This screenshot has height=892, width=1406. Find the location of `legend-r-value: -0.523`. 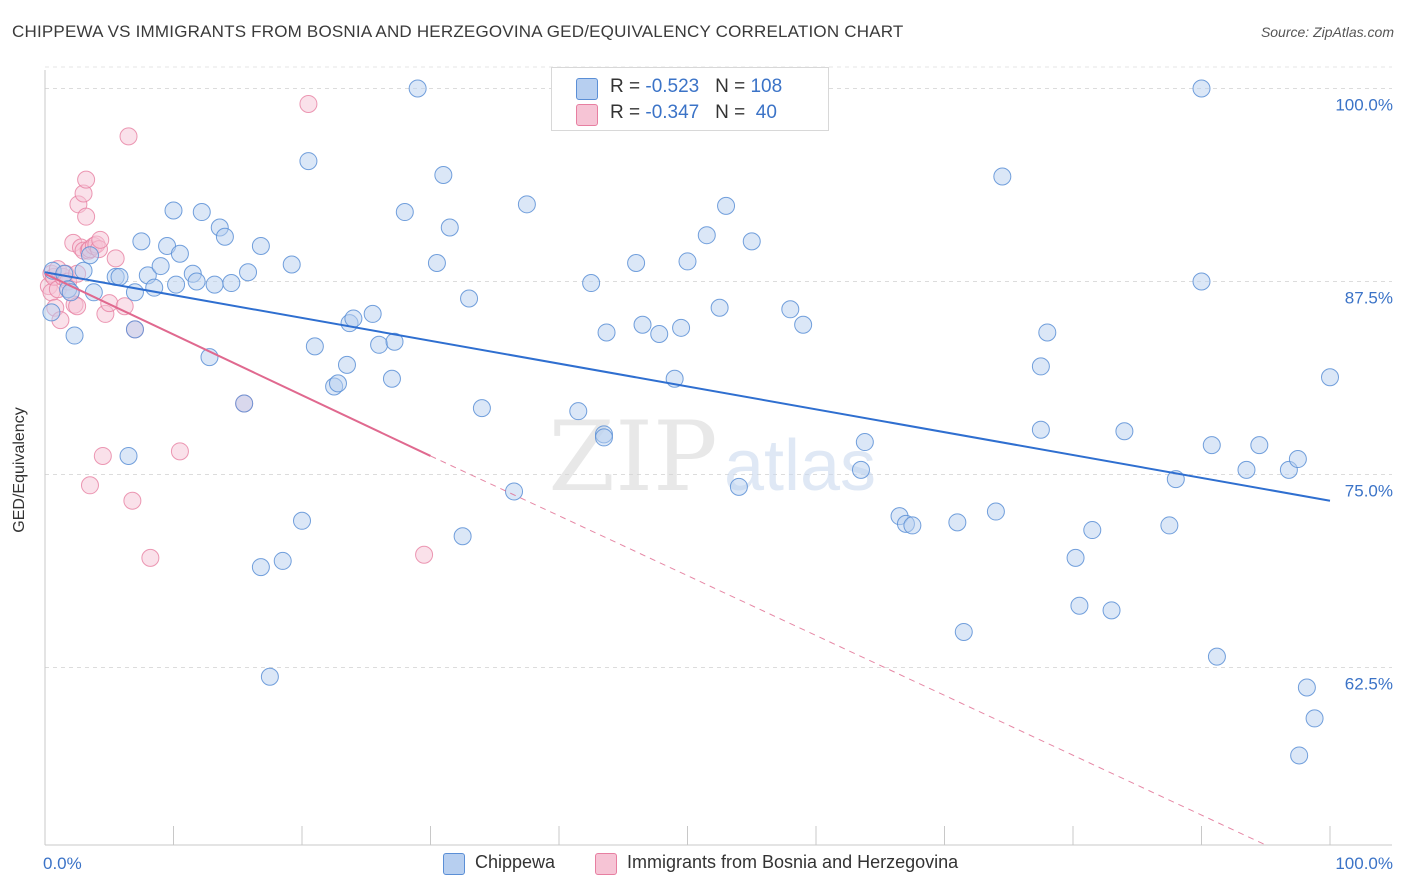

legend-r-value: -0.523 is located at coordinates (672, 86).